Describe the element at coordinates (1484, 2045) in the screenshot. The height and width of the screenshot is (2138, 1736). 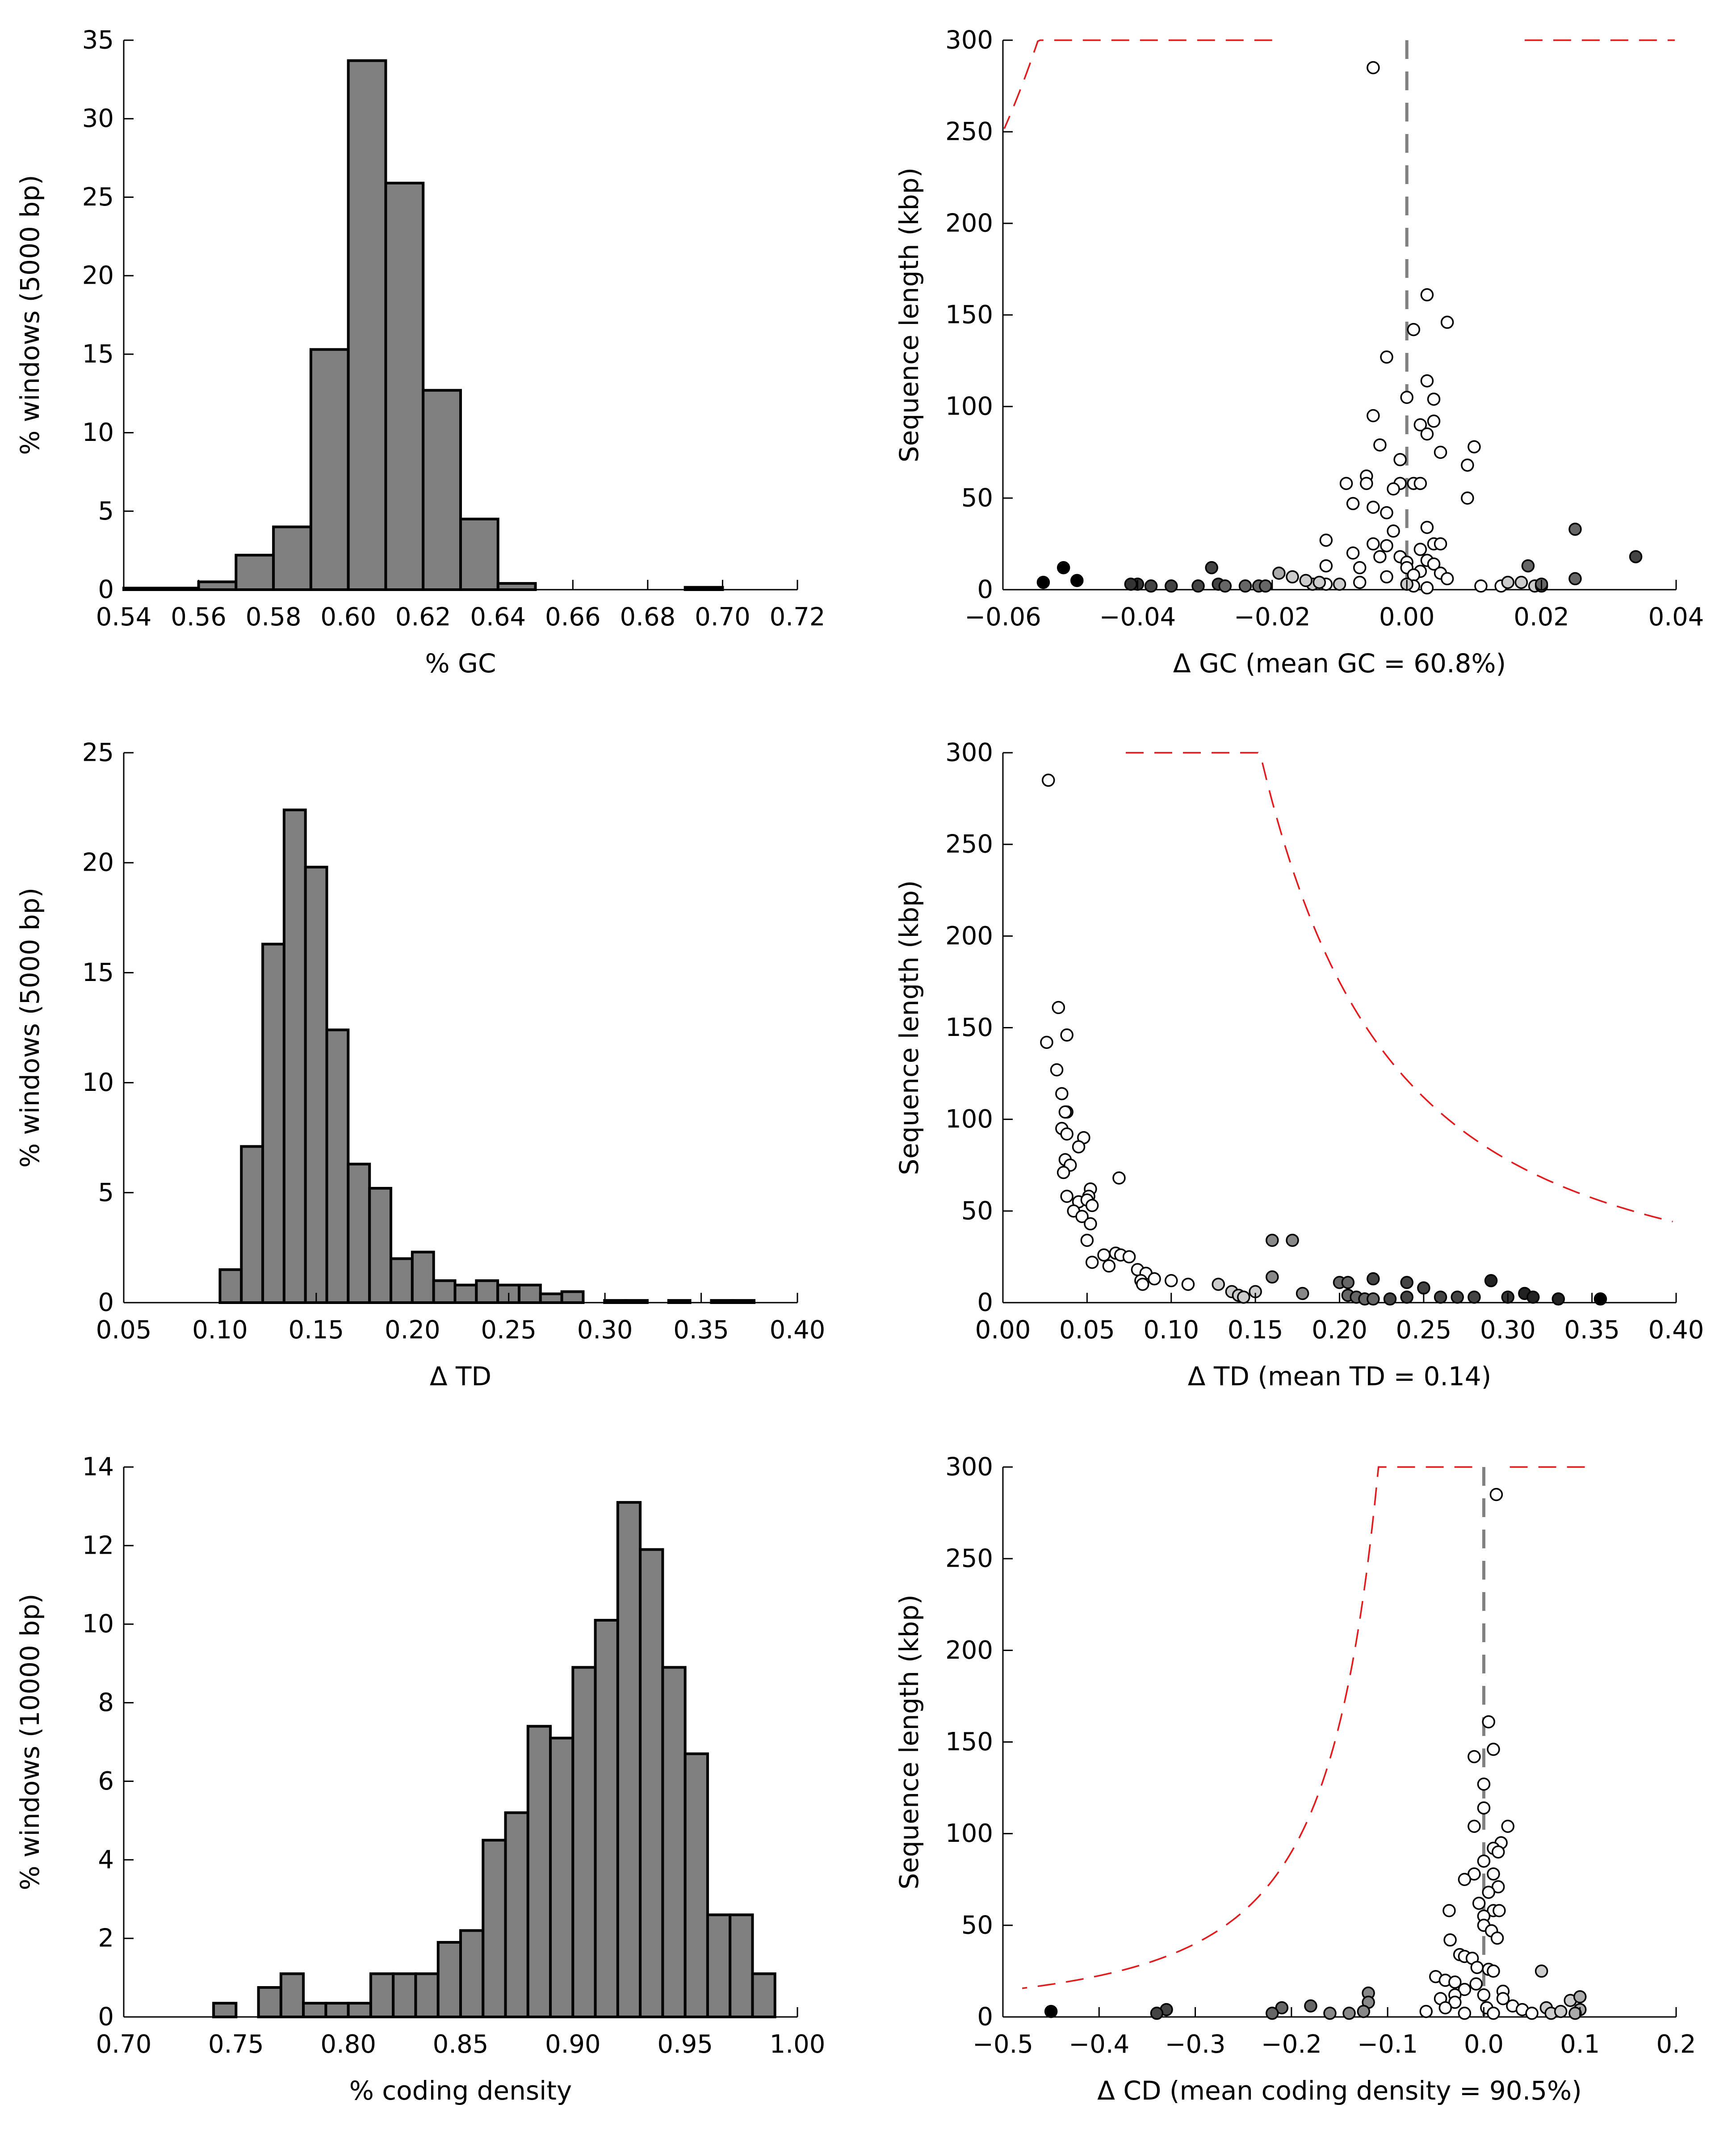
I see `x-tick-label: 0.0` at that location.